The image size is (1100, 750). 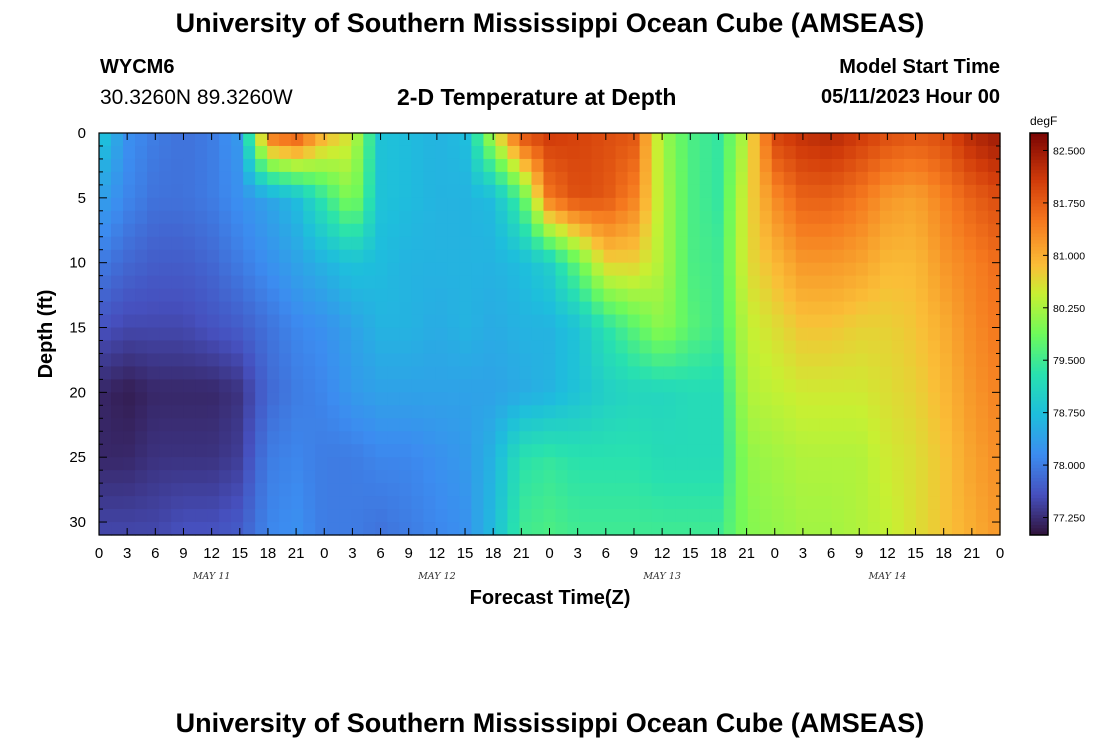 What do you see at coordinates (718, 553) in the screenshot?
I see `x-tick-label: 18` at bounding box center [718, 553].